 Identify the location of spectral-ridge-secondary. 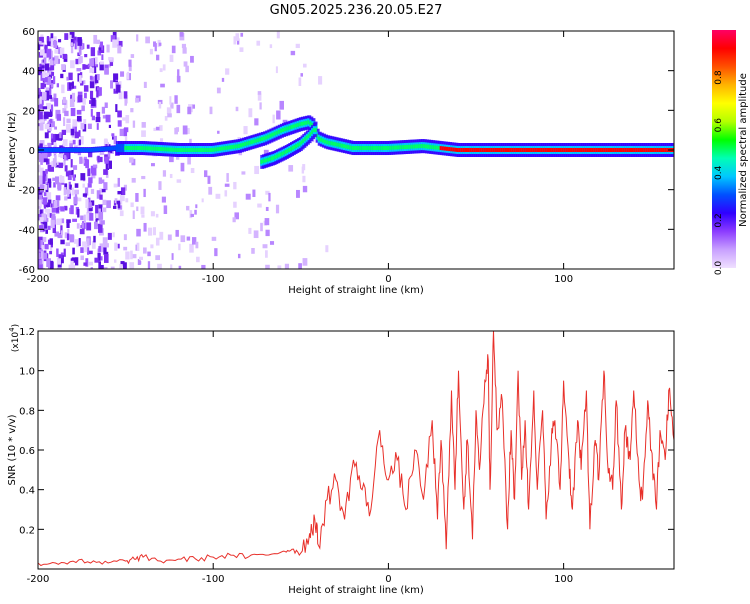
(314, 130).